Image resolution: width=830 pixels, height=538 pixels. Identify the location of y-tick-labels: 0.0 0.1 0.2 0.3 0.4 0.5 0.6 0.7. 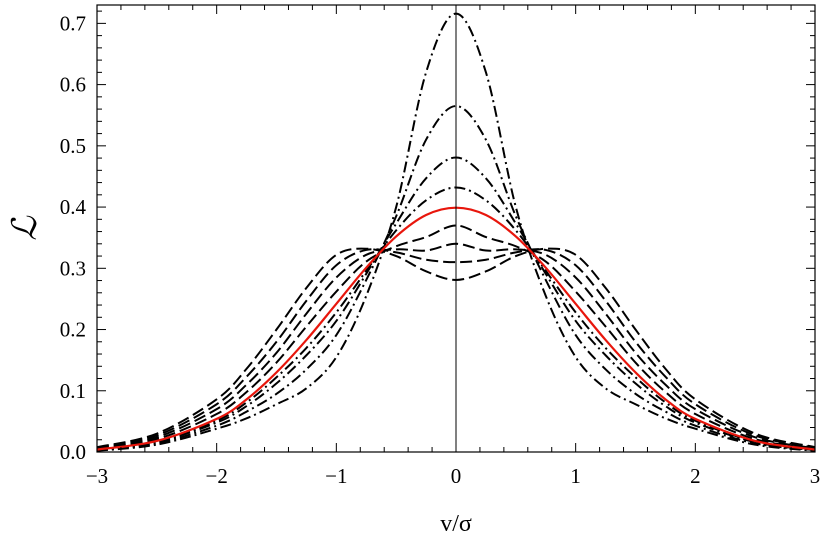
(73, 237).